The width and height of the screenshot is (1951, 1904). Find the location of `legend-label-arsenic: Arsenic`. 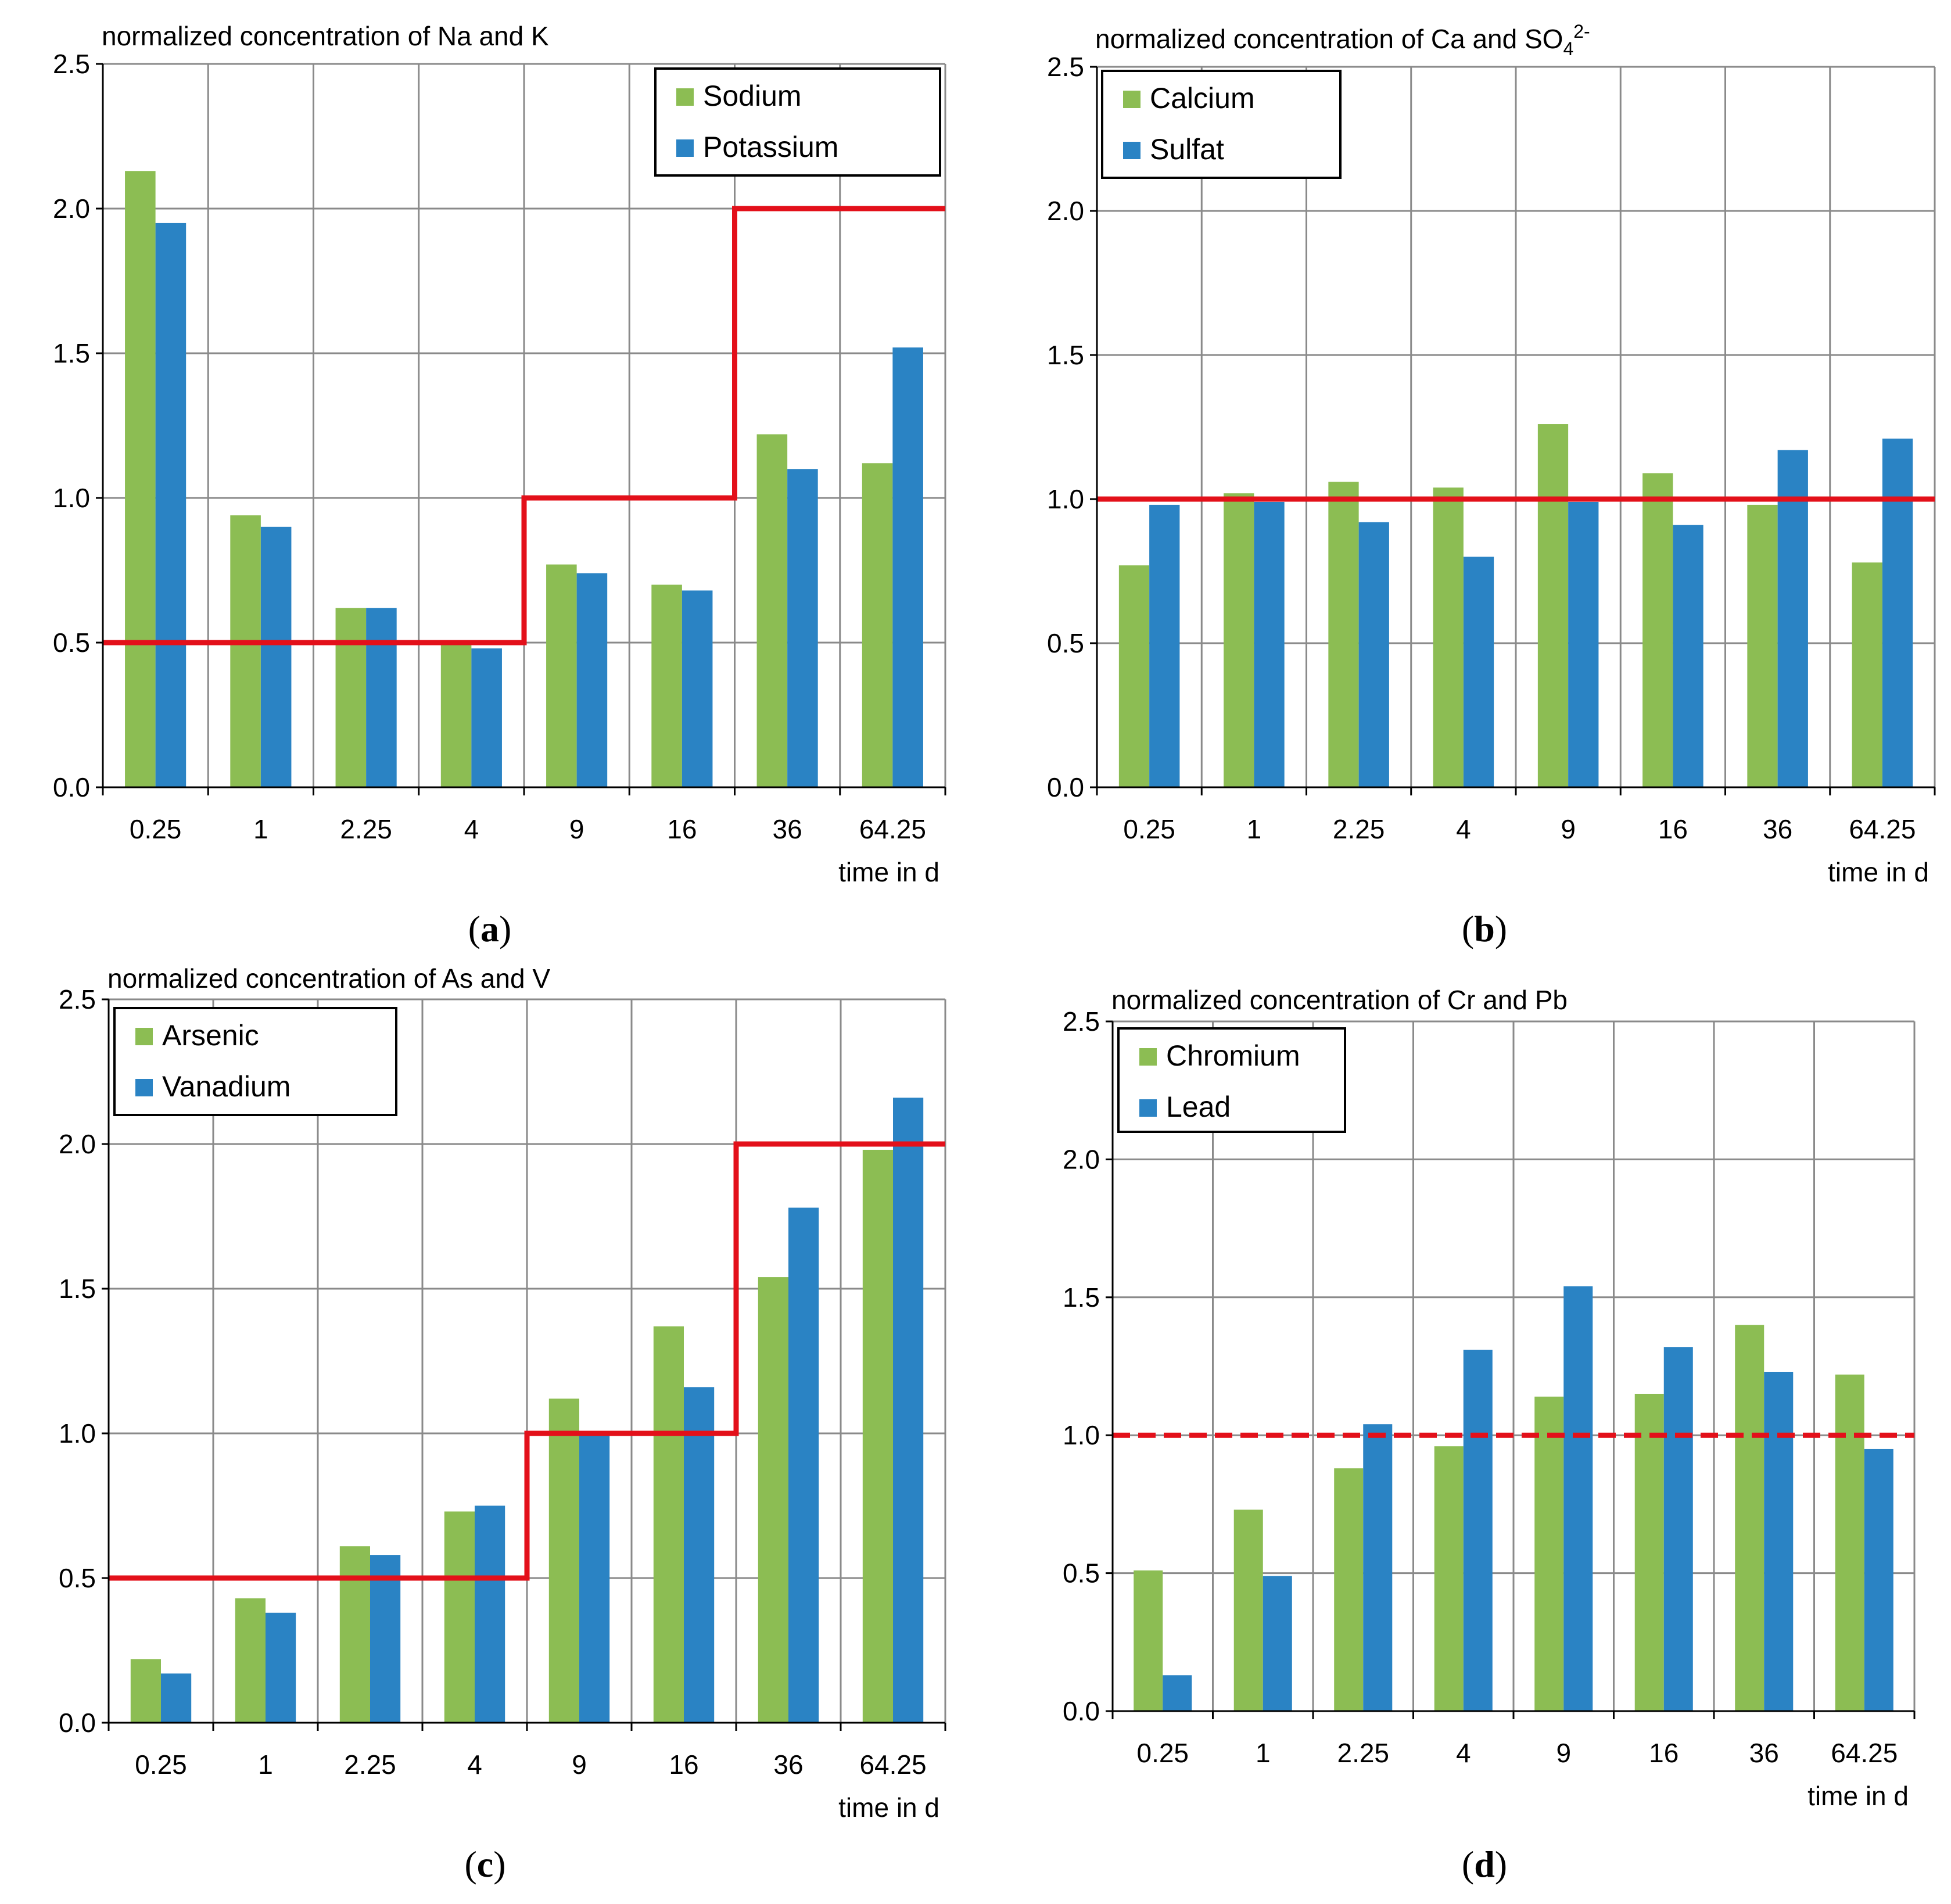

legend-label-arsenic: Arsenic is located at coordinates (210, 1035).